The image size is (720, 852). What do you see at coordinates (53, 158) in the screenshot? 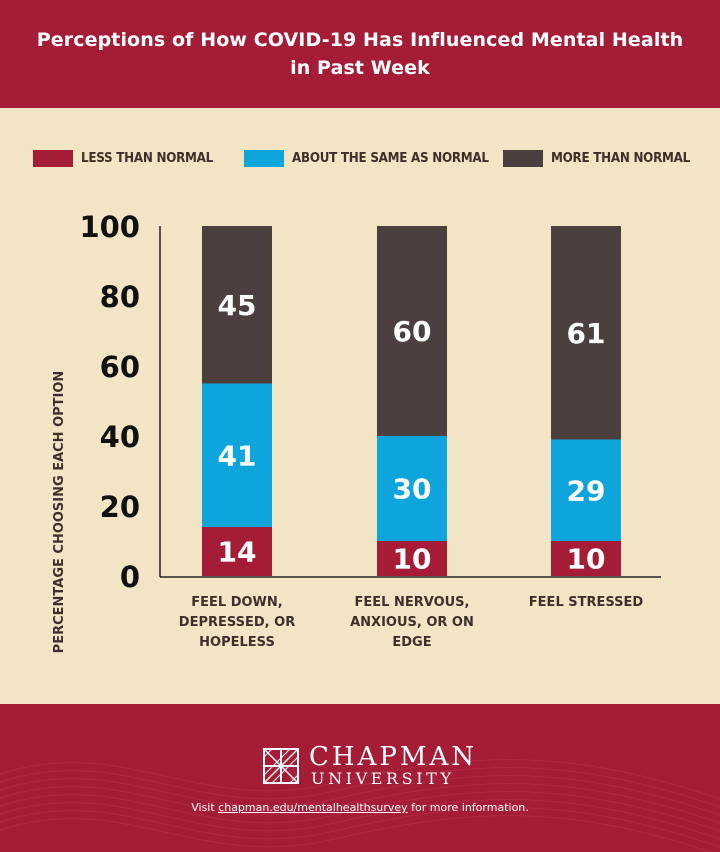
I see `legend-swatch-less` at bounding box center [53, 158].